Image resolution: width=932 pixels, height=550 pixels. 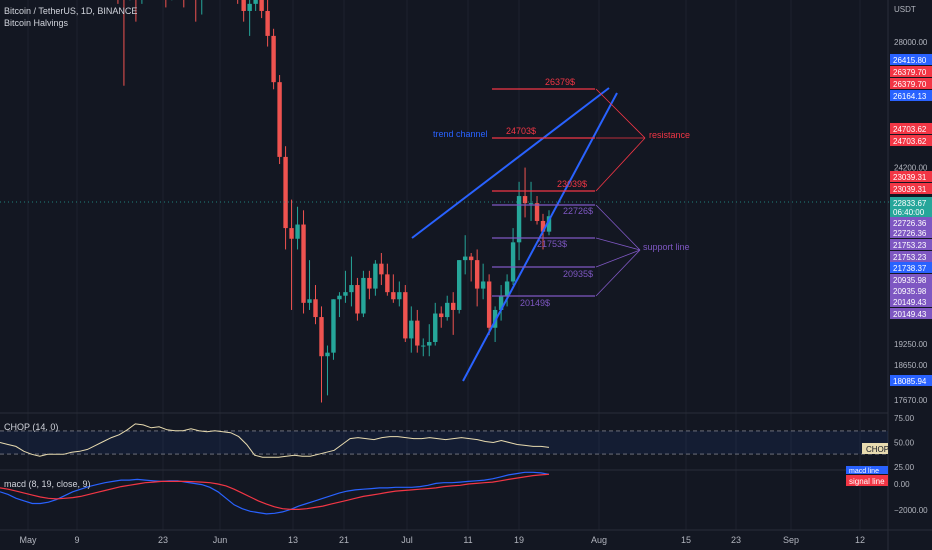 I want to click on time-tick-label: 13, so click(x=293, y=540).